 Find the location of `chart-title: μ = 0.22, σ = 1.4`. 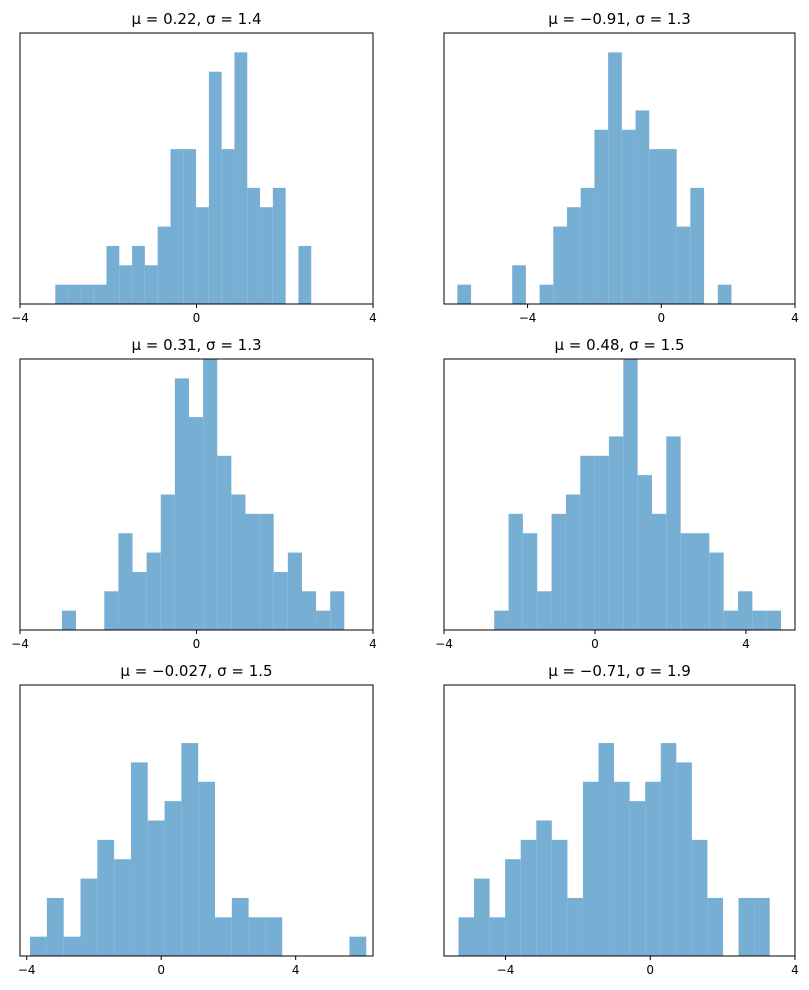

chart-title: μ = 0.22, σ = 1.4 is located at coordinates (196, 19).